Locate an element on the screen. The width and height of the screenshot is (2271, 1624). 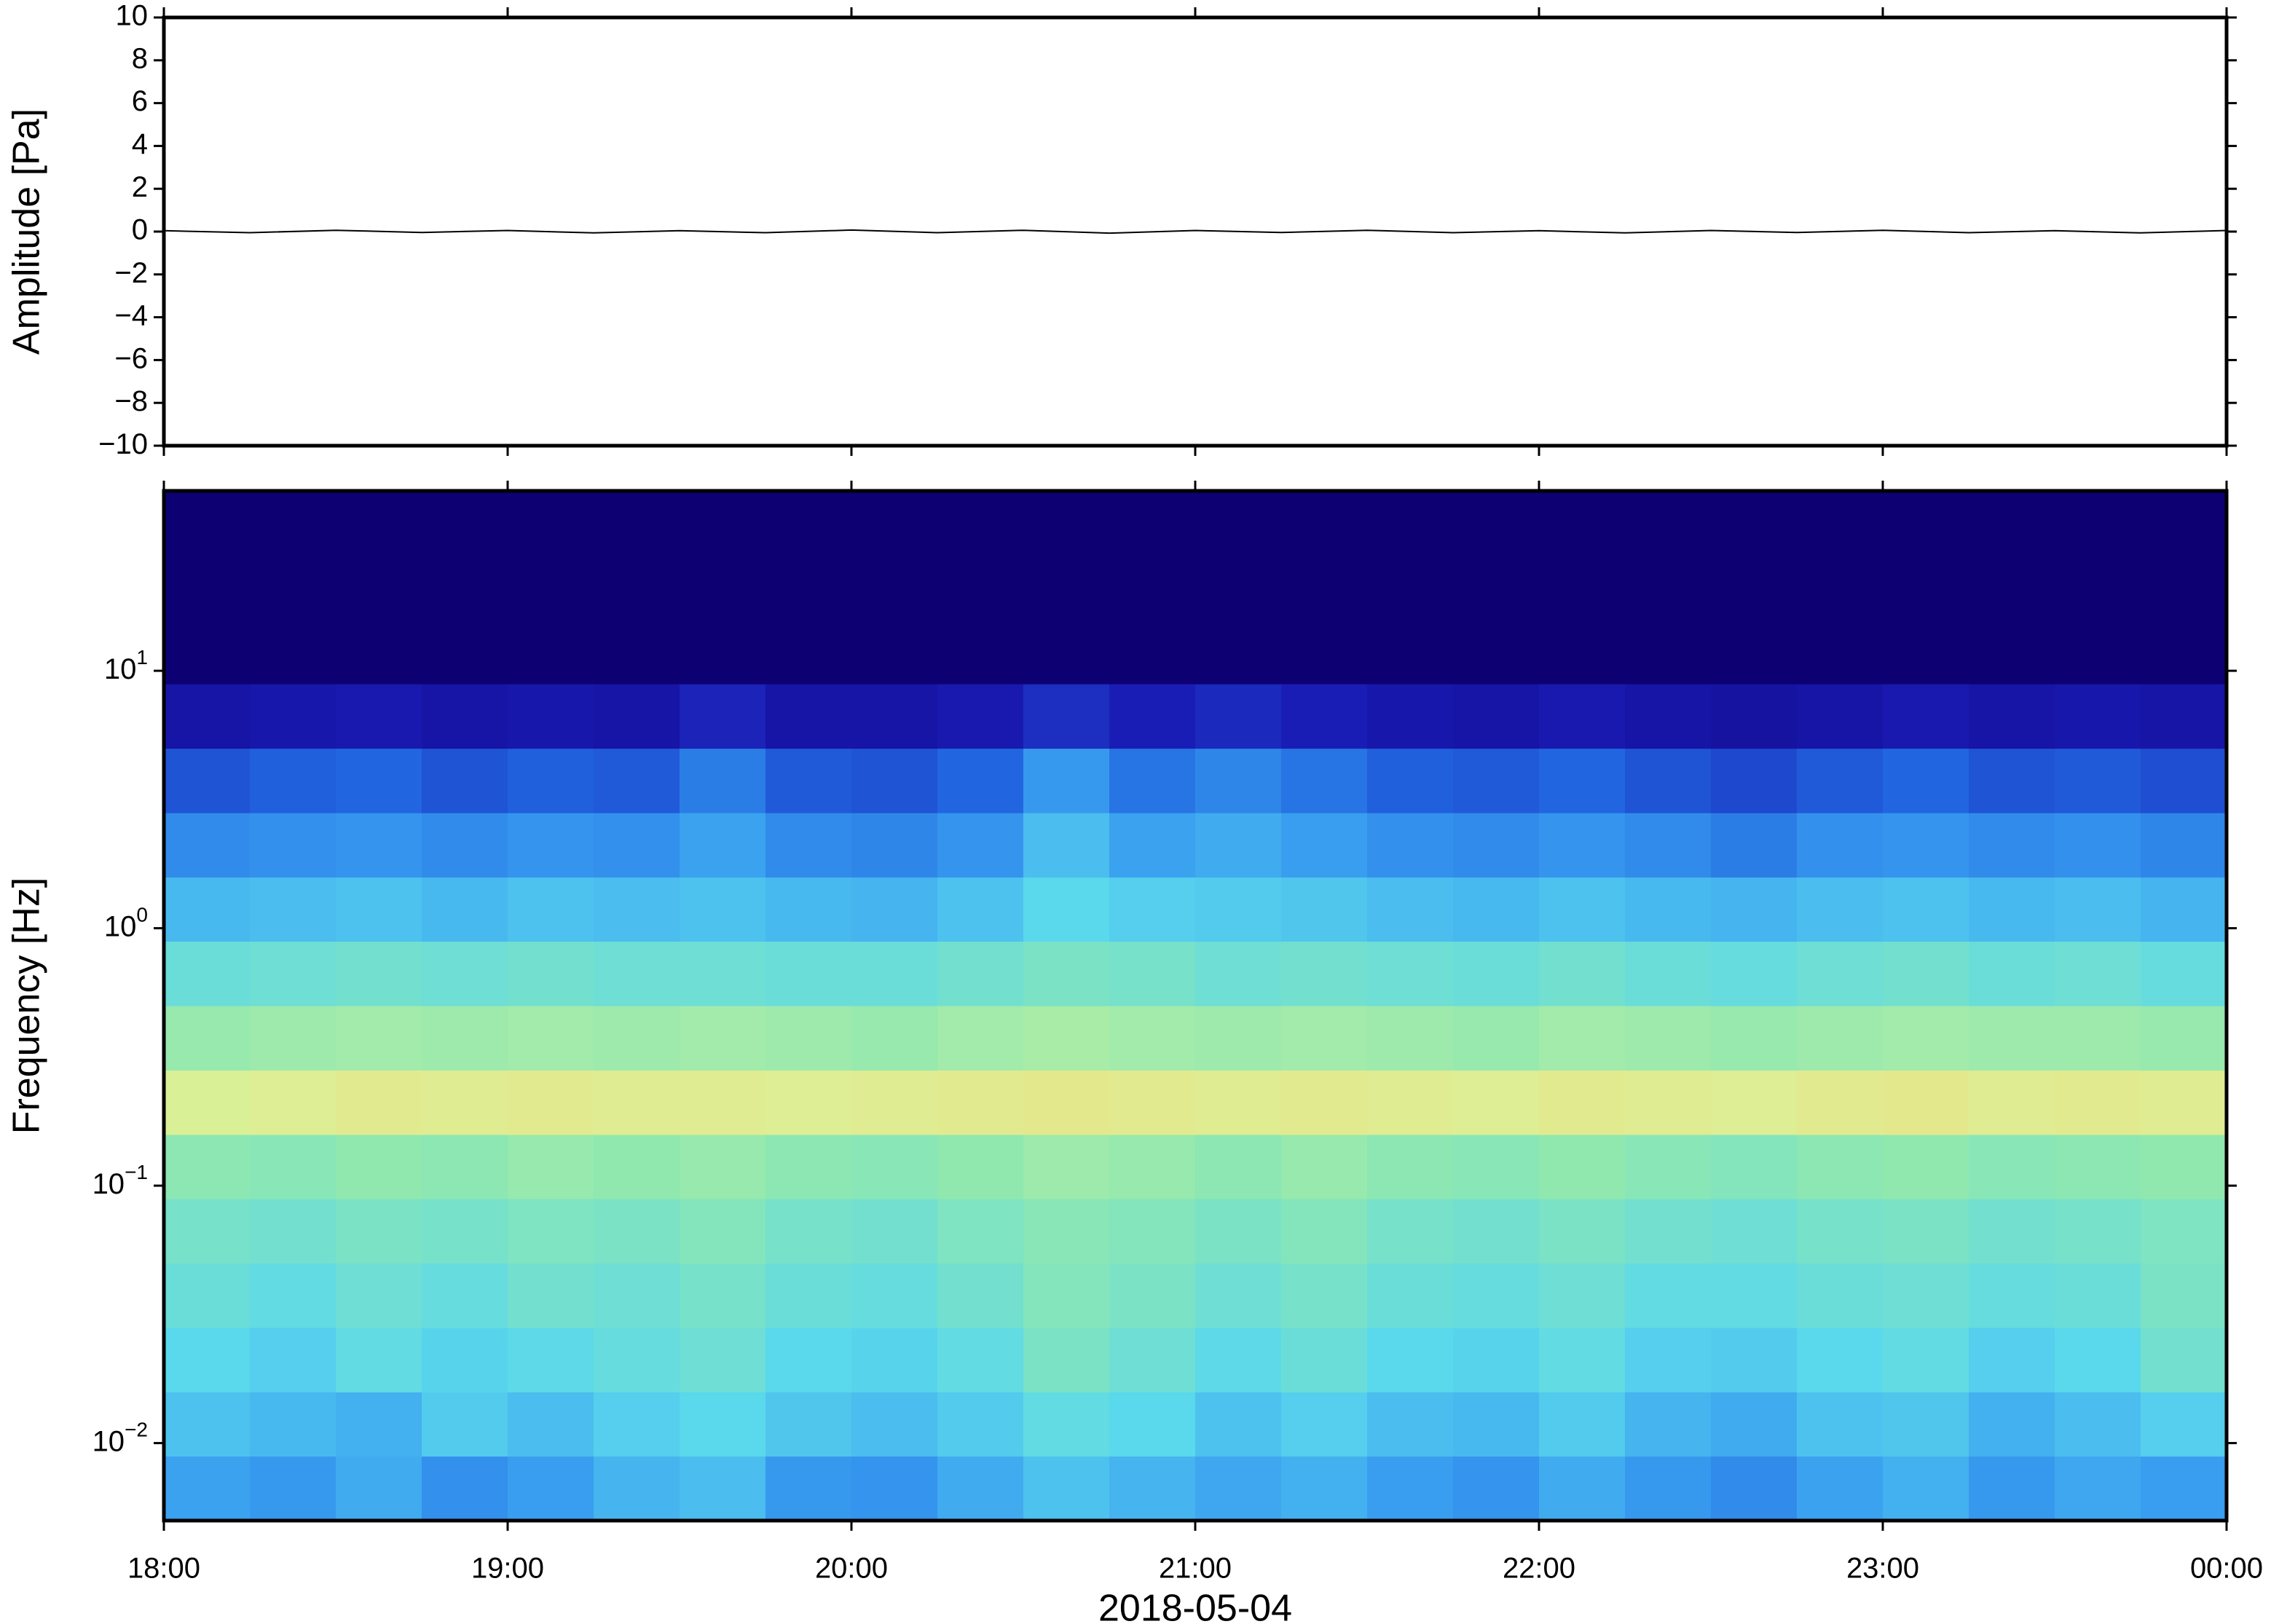
y-tick-label-base: 10 is located at coordinates (109, 1441).